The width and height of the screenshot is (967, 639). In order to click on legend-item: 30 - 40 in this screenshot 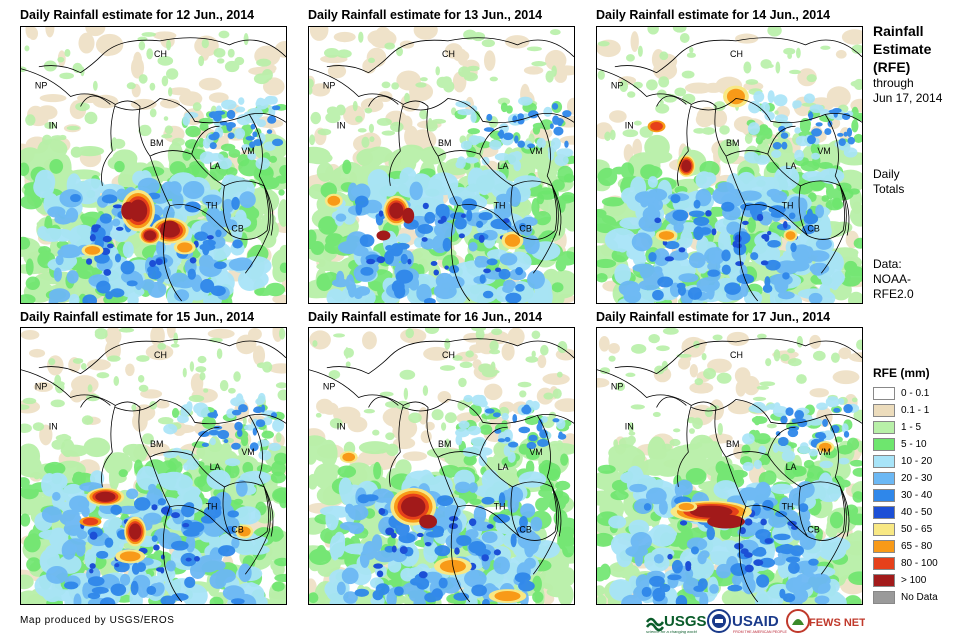, I will do `click(905, 495)`.